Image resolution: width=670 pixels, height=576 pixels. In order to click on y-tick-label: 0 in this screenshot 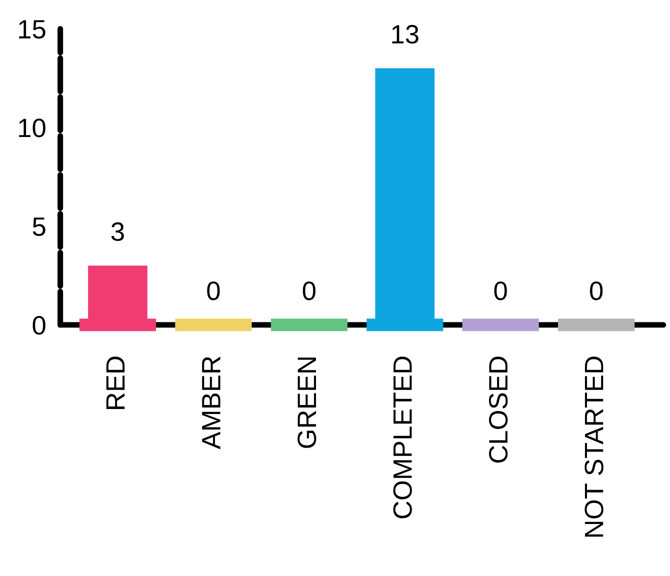, I will do `click(39, 325)`.